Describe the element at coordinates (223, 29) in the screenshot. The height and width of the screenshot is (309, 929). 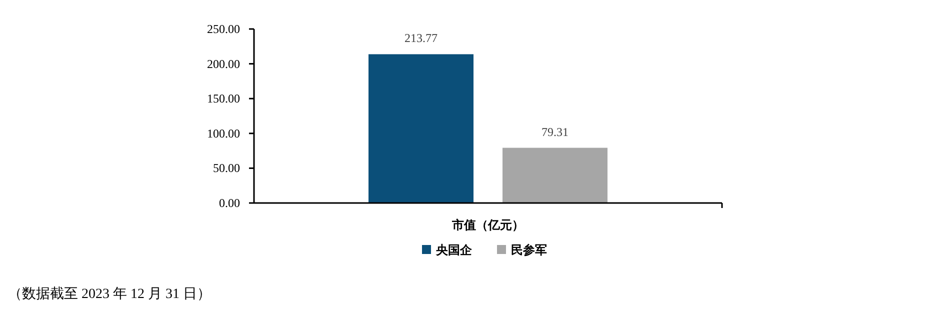
I see `y-tick-label: 250.00` at that location.